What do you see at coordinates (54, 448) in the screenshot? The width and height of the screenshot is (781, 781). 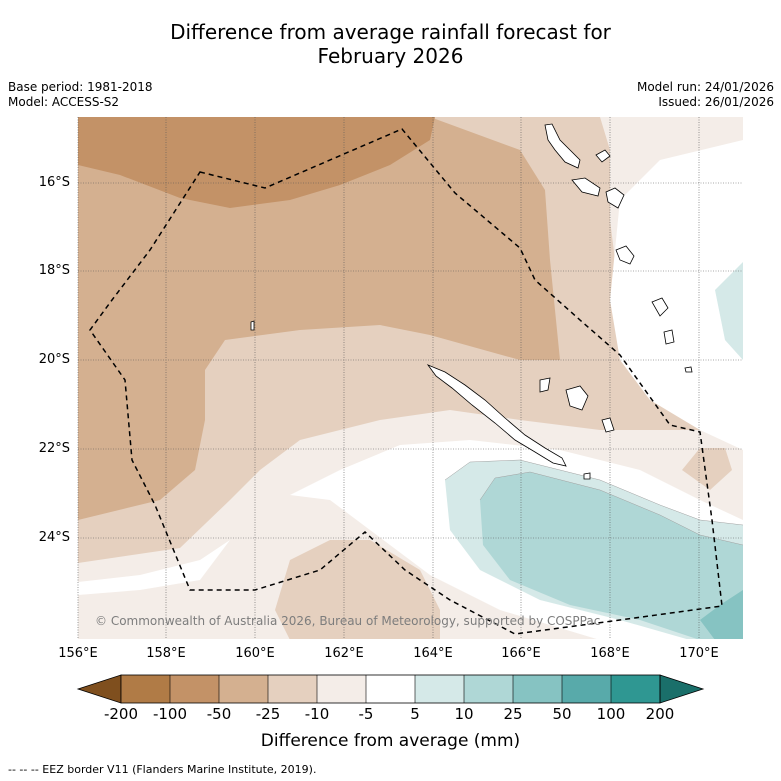 I see `lat-label-22s: 22°S` at bounding box center [54, 448].